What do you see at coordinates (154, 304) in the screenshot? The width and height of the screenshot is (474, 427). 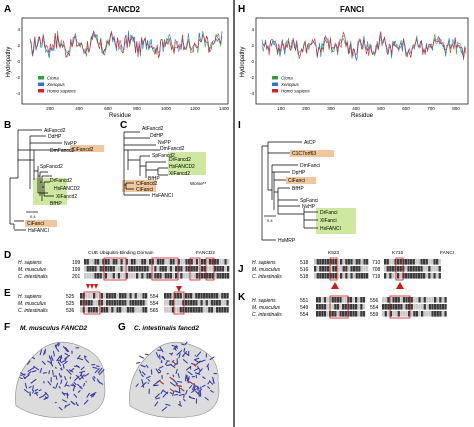 I see `residue-number: 554` at bounding box center [154, 304].